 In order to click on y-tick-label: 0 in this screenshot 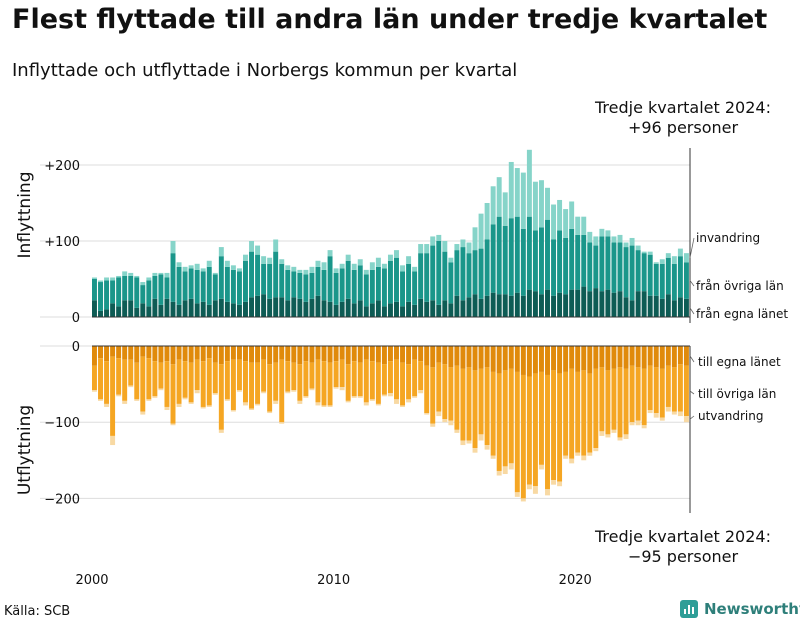, I will do `click(76, 318)`.